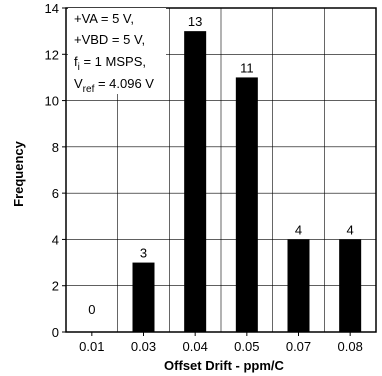  I want to click on y-tick-label: 6, so click(55, 193).